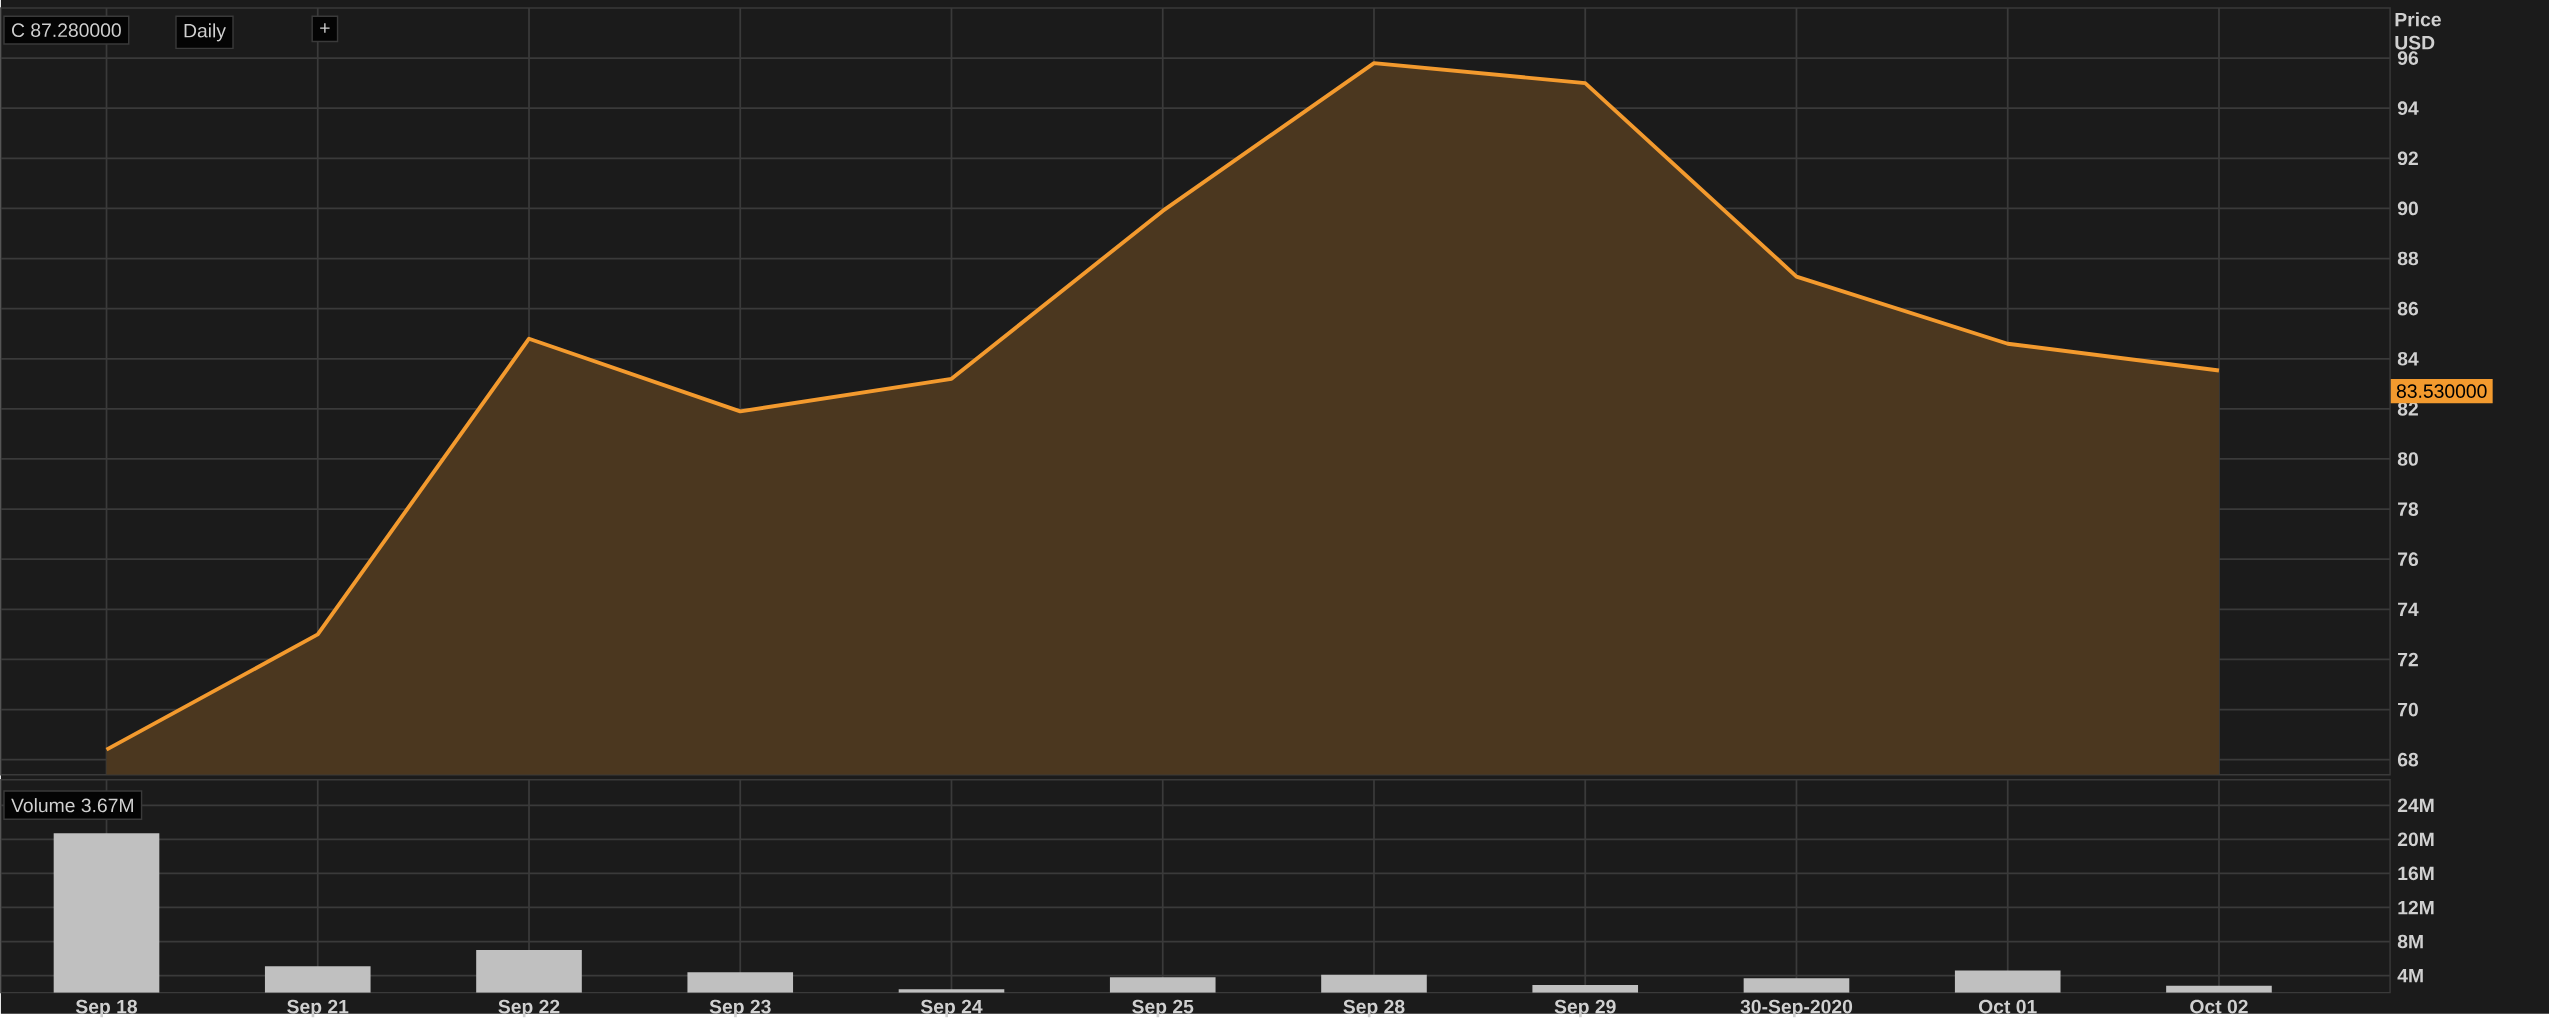 This screenshot has height=1024, width=2549. I want to click on y-tick-label: 70, so click(2408, 709).